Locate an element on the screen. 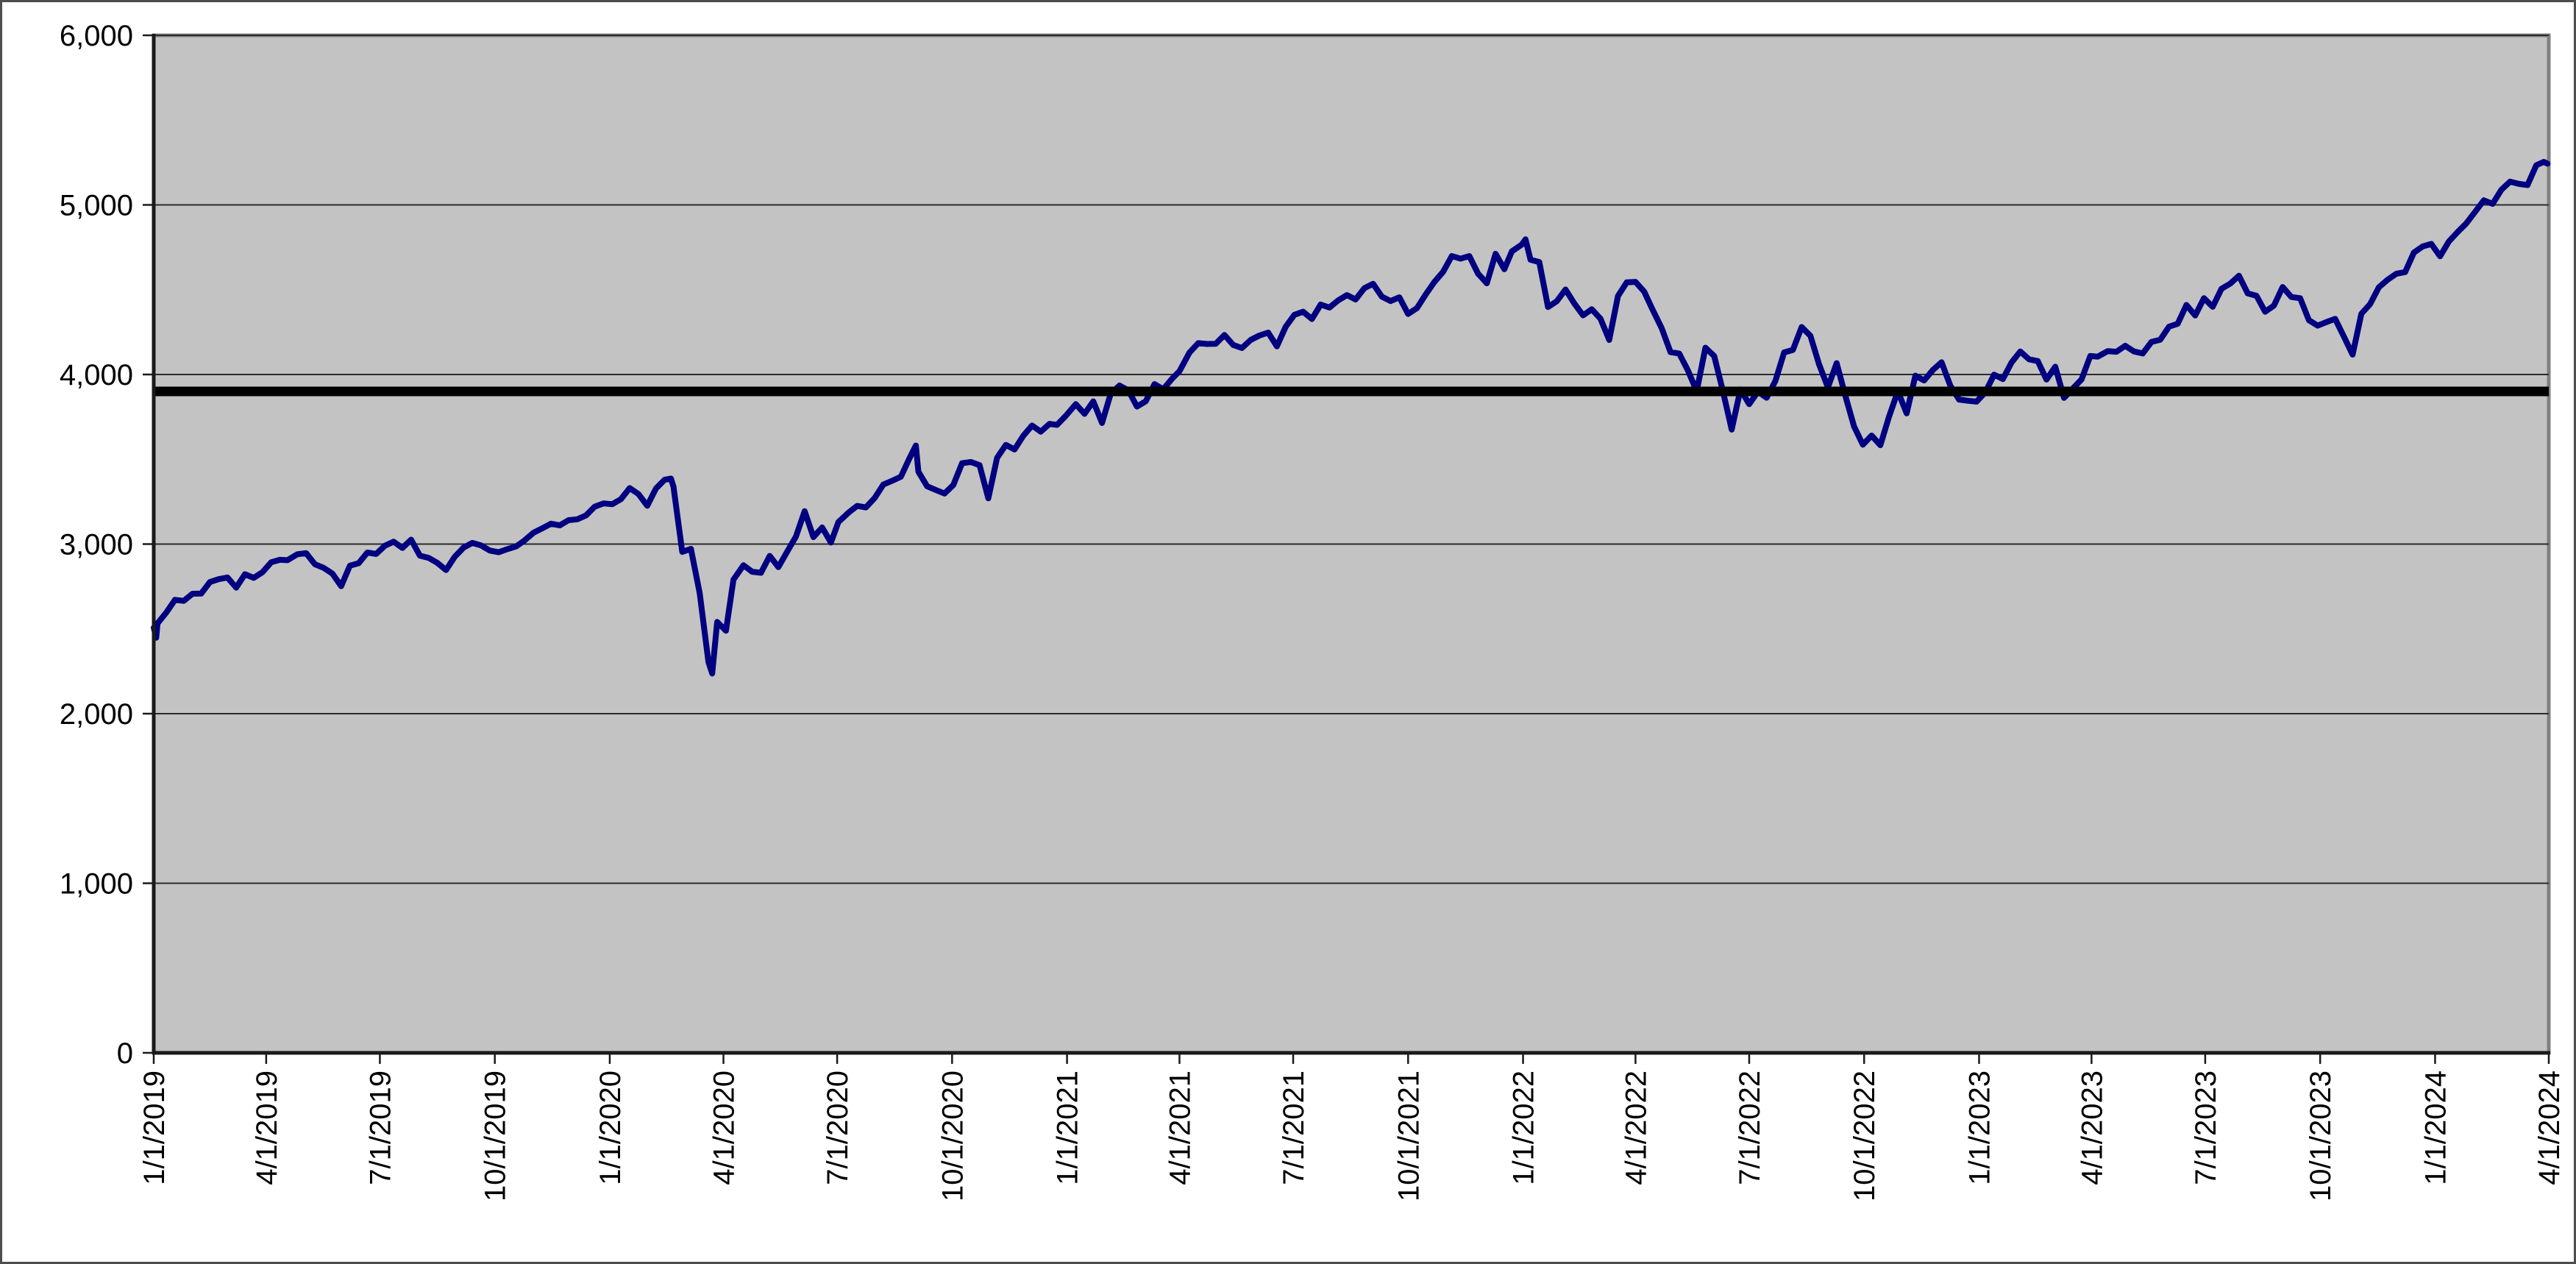 The image size is (2576, 1264). x-tick-label: 7/1/2022 is located at coordinates (1750, 1128).